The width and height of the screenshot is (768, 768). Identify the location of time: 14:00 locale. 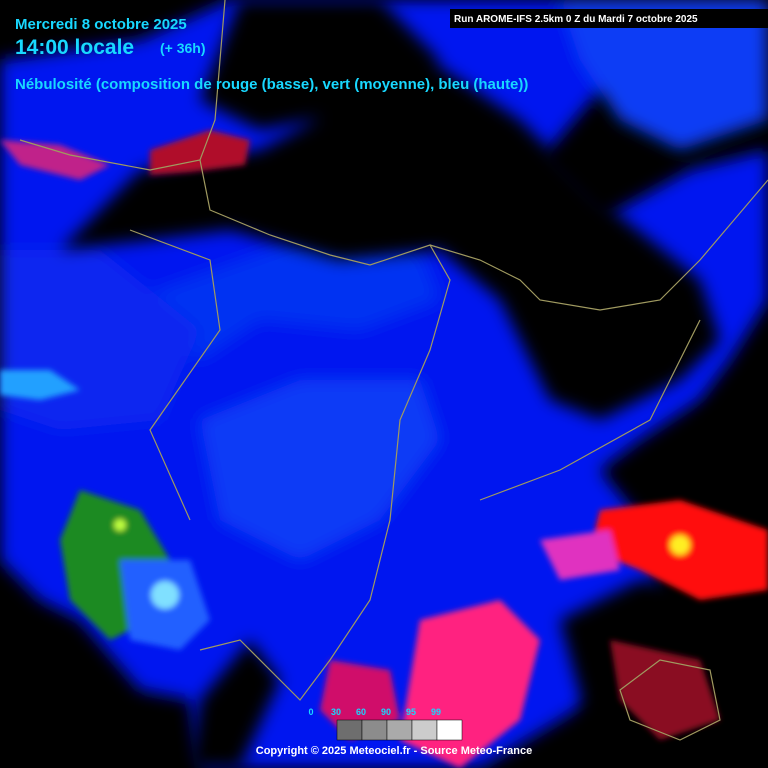
(74, 47).